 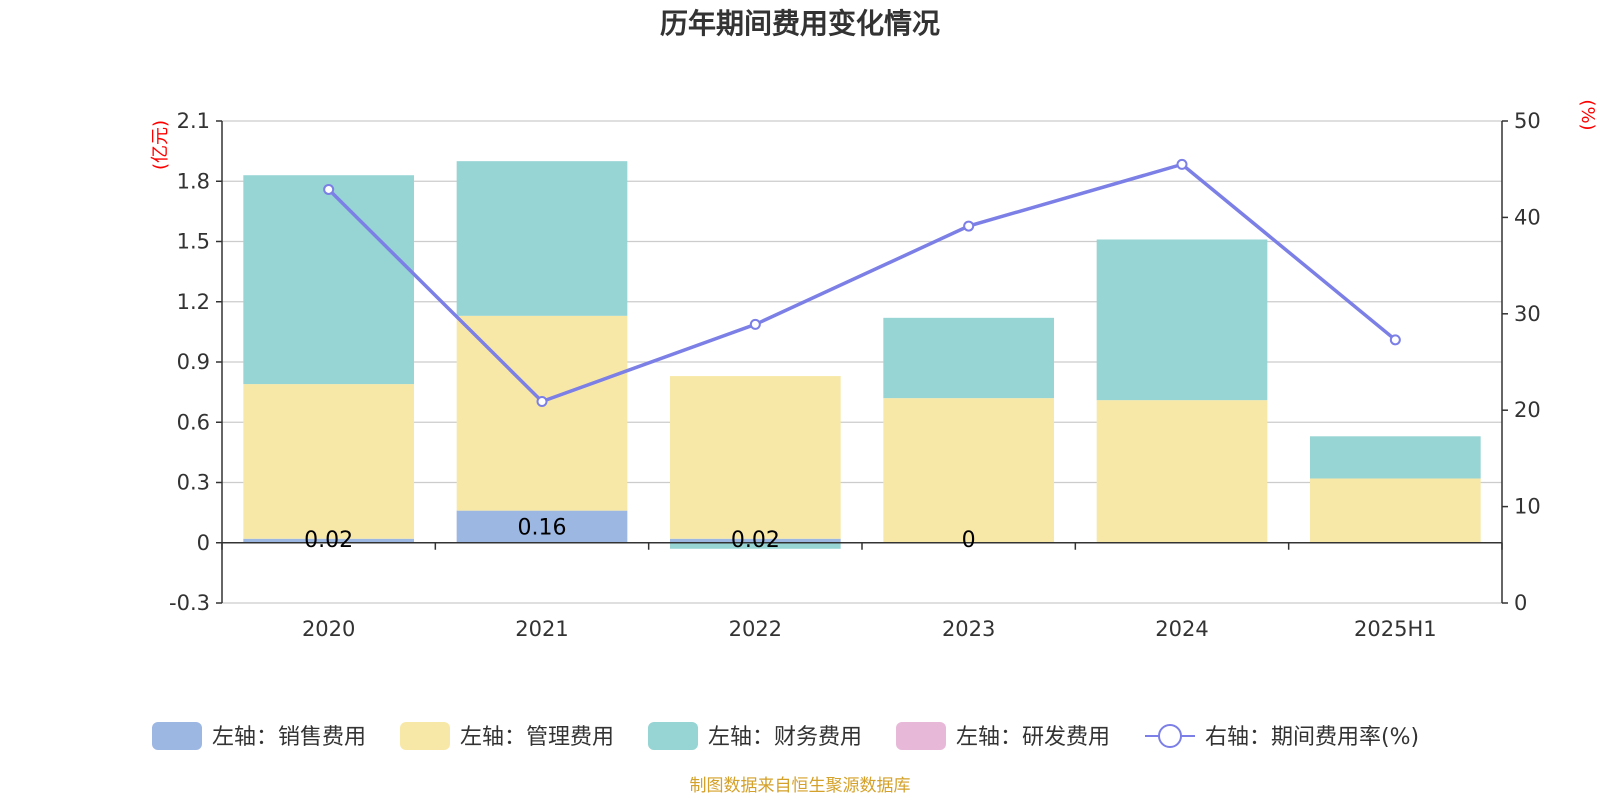 What do you see at coordinates (1527, 121) in the screenshot?
I see `right-tick-label: 50` at bounding box center [1527, 121].